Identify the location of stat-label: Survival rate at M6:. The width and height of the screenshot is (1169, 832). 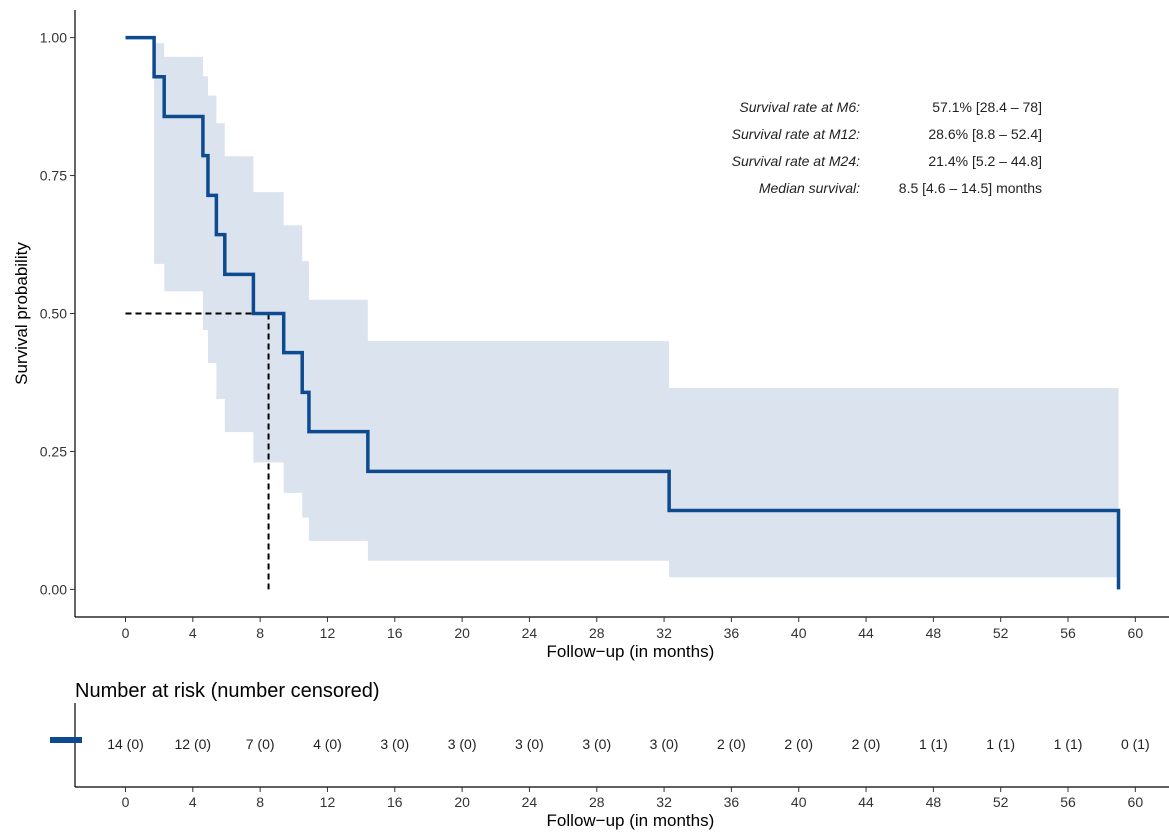
(799, 107).